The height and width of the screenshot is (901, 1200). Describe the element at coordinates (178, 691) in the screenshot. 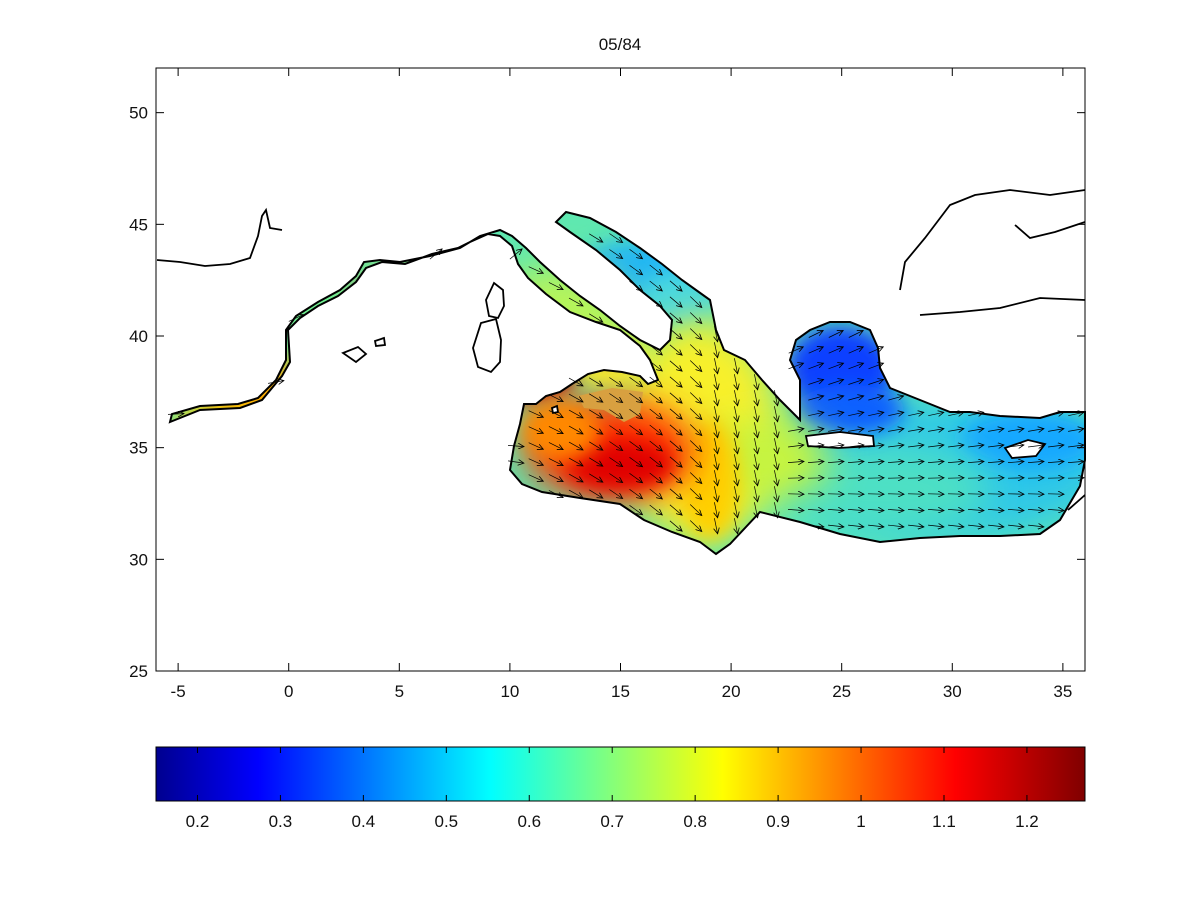

I see `x-tick-label: -5` at that location.